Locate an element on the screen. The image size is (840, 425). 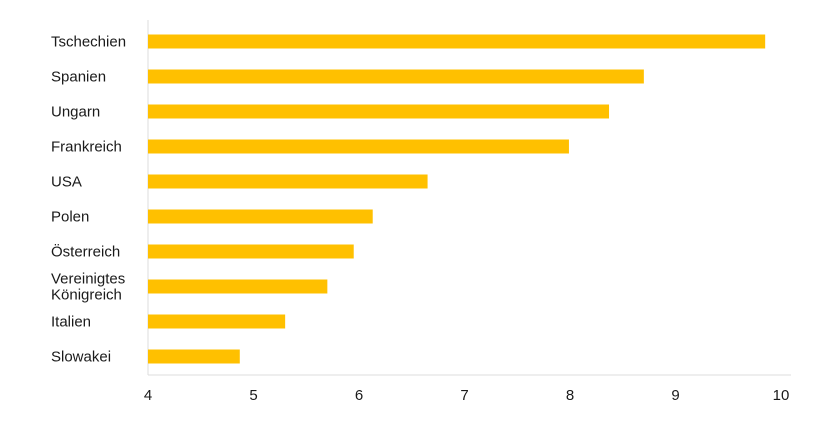
x-tick-label-4: 8 is located at coordinates (570, 395).